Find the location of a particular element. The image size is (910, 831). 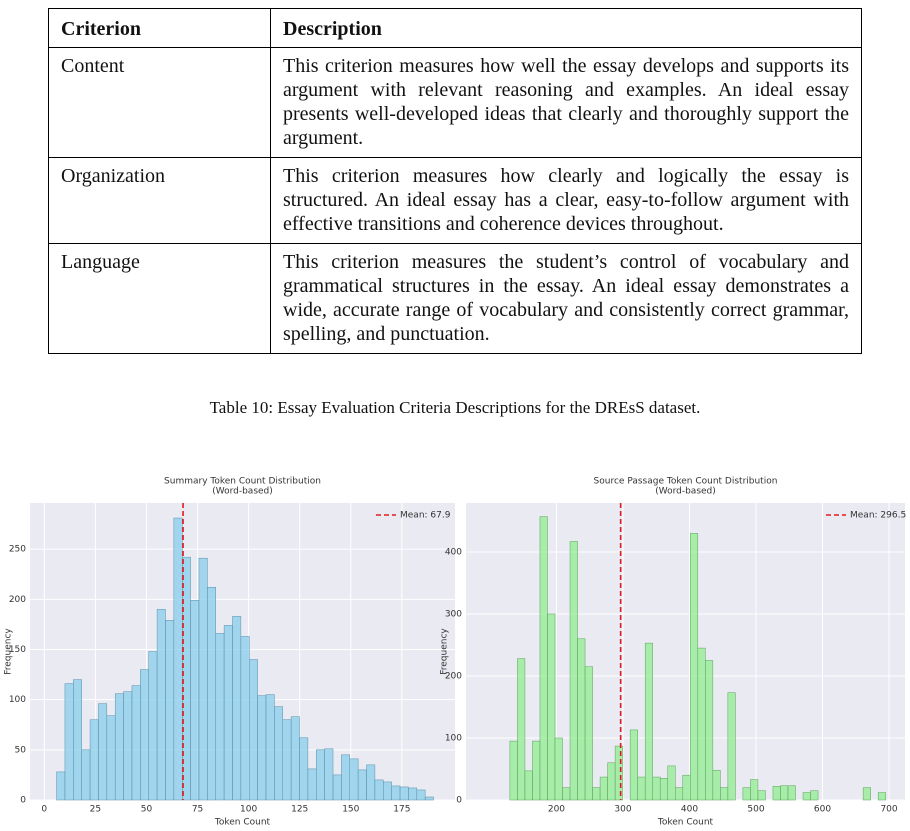

x-tick-label: 200 is located at coordinates (556, 810).